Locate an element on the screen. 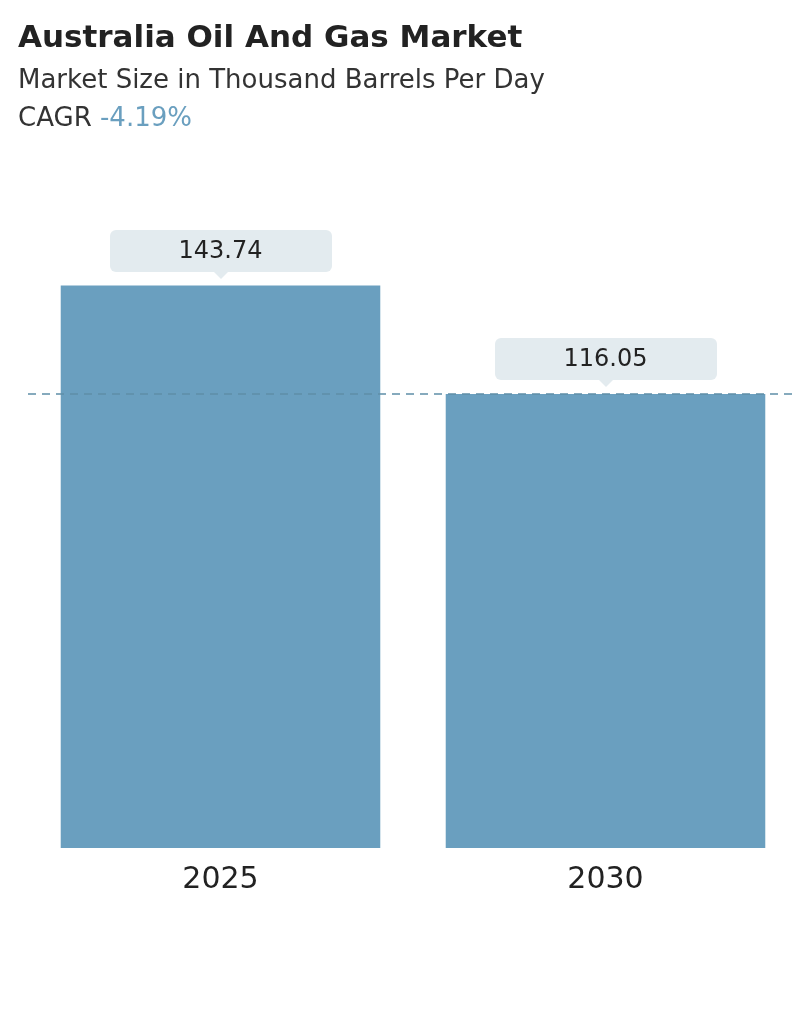 This screenshot has width=796, height=1034. data-label: 143.74 is located at coordinates (220, 249).